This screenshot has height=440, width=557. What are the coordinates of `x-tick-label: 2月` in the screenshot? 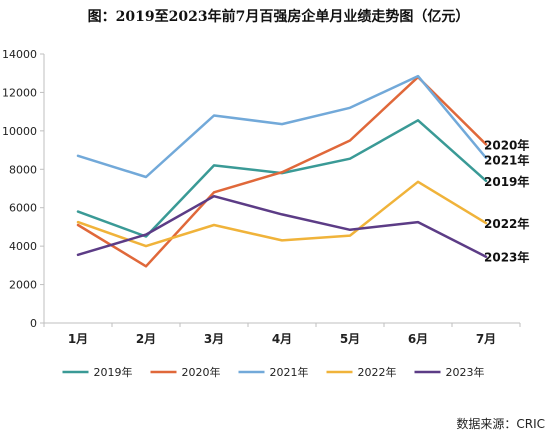 It's located at (146, 339).